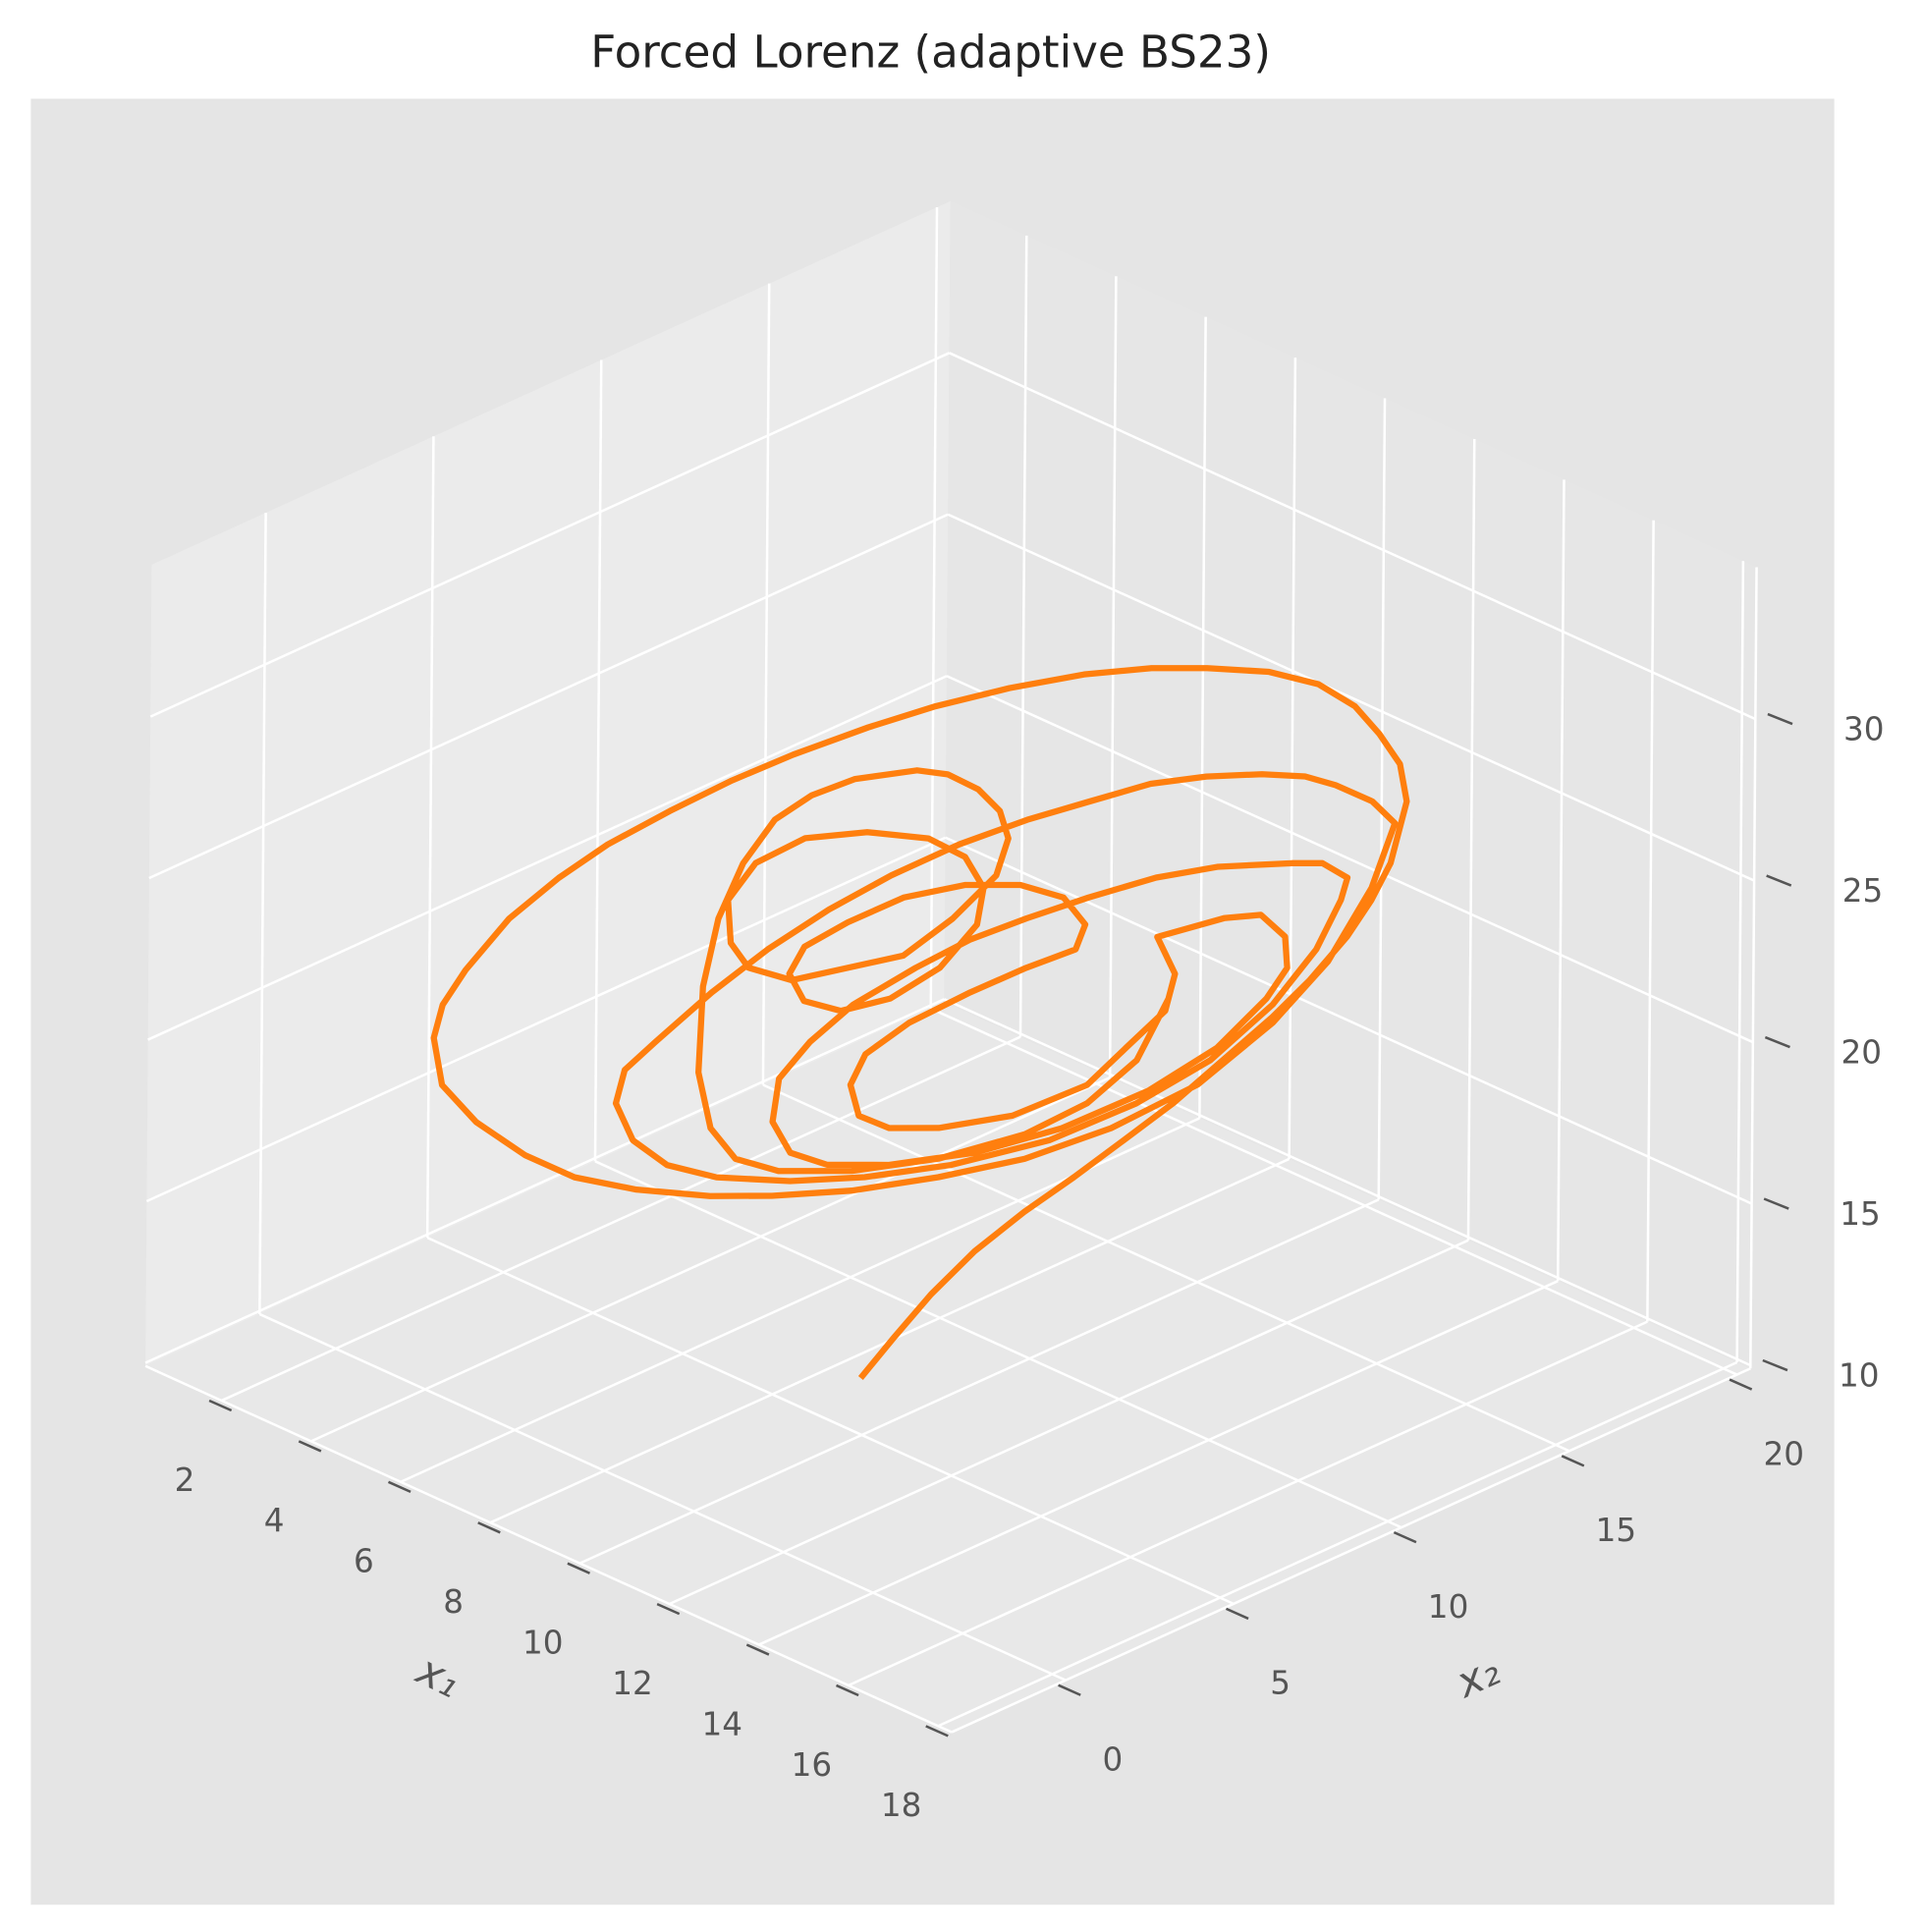 Image resolution: width=1923 pixels, height=1932 pixels. Describe the element at coordinates (1862, 1053) in the screenshot. I see `z-tick-label: 20` at that location.